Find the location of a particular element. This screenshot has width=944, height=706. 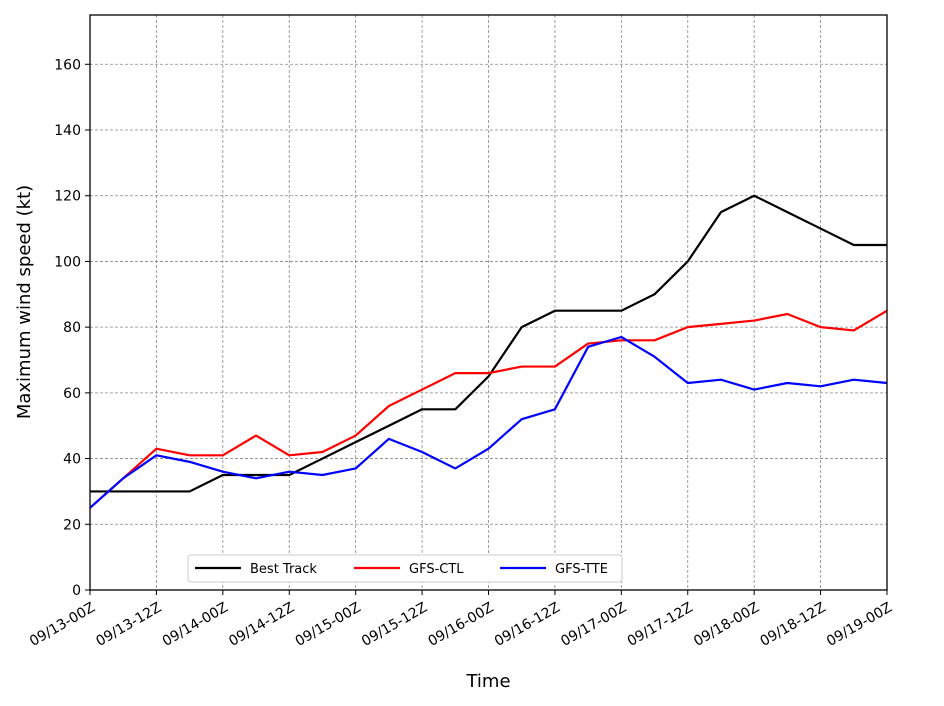

legend: Best Track GFS-CTL GFS-TTE is located at coordinates (405, 568).